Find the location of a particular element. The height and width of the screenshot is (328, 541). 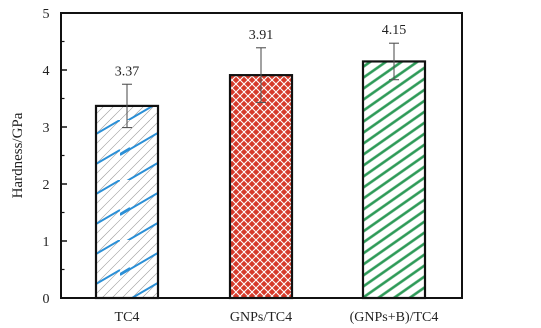

y-tick-label-4: 4 is located at coordinates (46, 71).